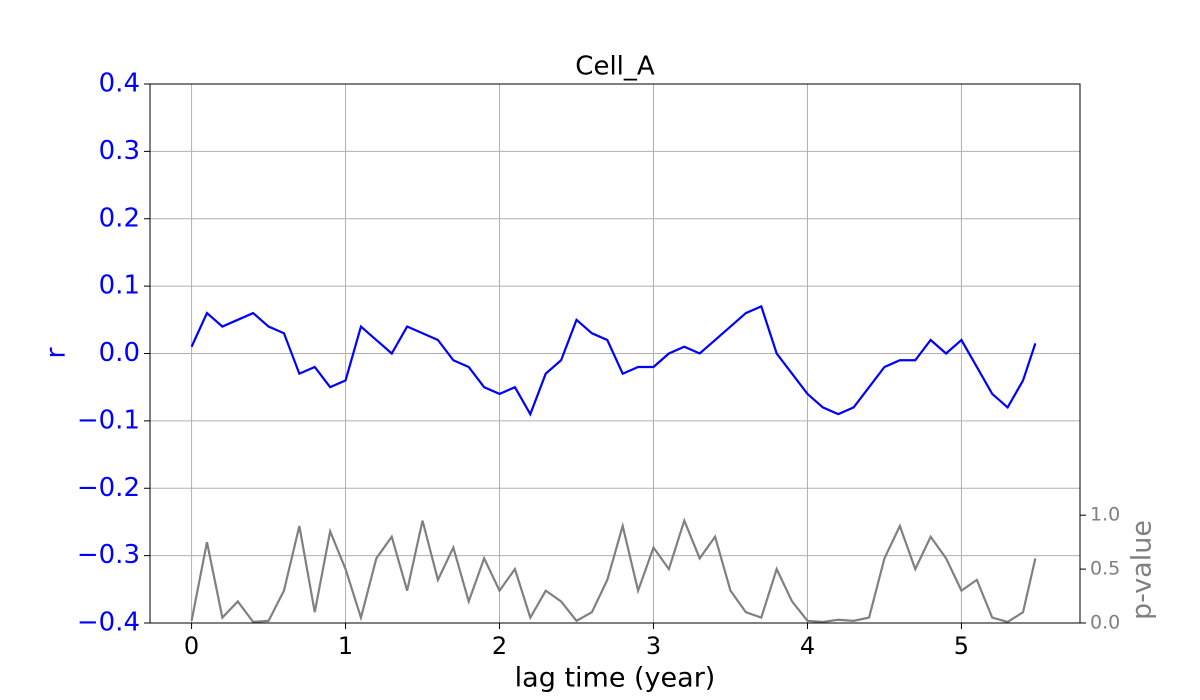 This screenshot has width=1200, height=700. Describe the element at coordinates (56, 353) in the screenshot. I see `y-axis-label: r` at that location.